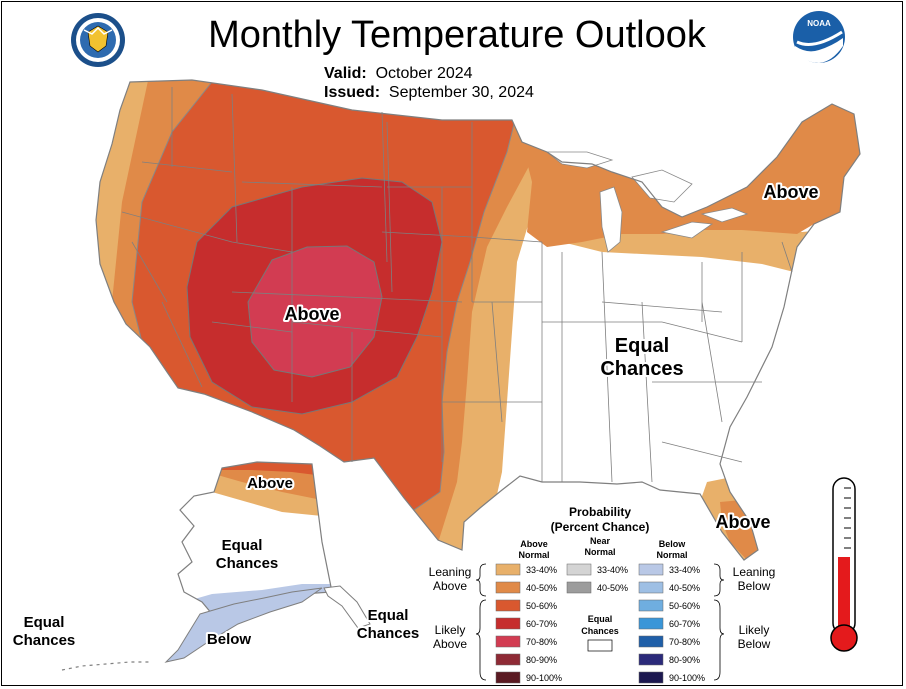 The width and height of the screenshot is (906, 689). I want to click on alaska-outline, so click(255, 538).